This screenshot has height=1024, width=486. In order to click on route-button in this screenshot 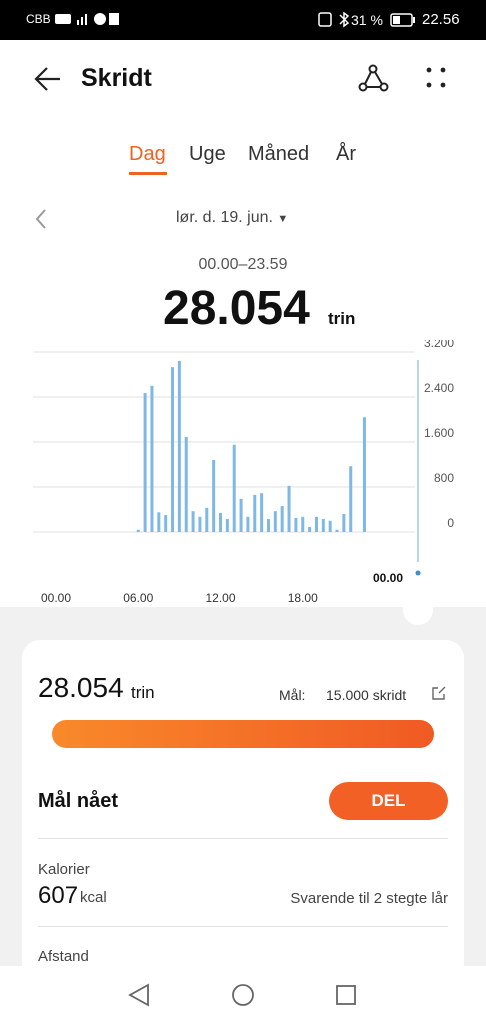, I will do `click(373, 78)`.